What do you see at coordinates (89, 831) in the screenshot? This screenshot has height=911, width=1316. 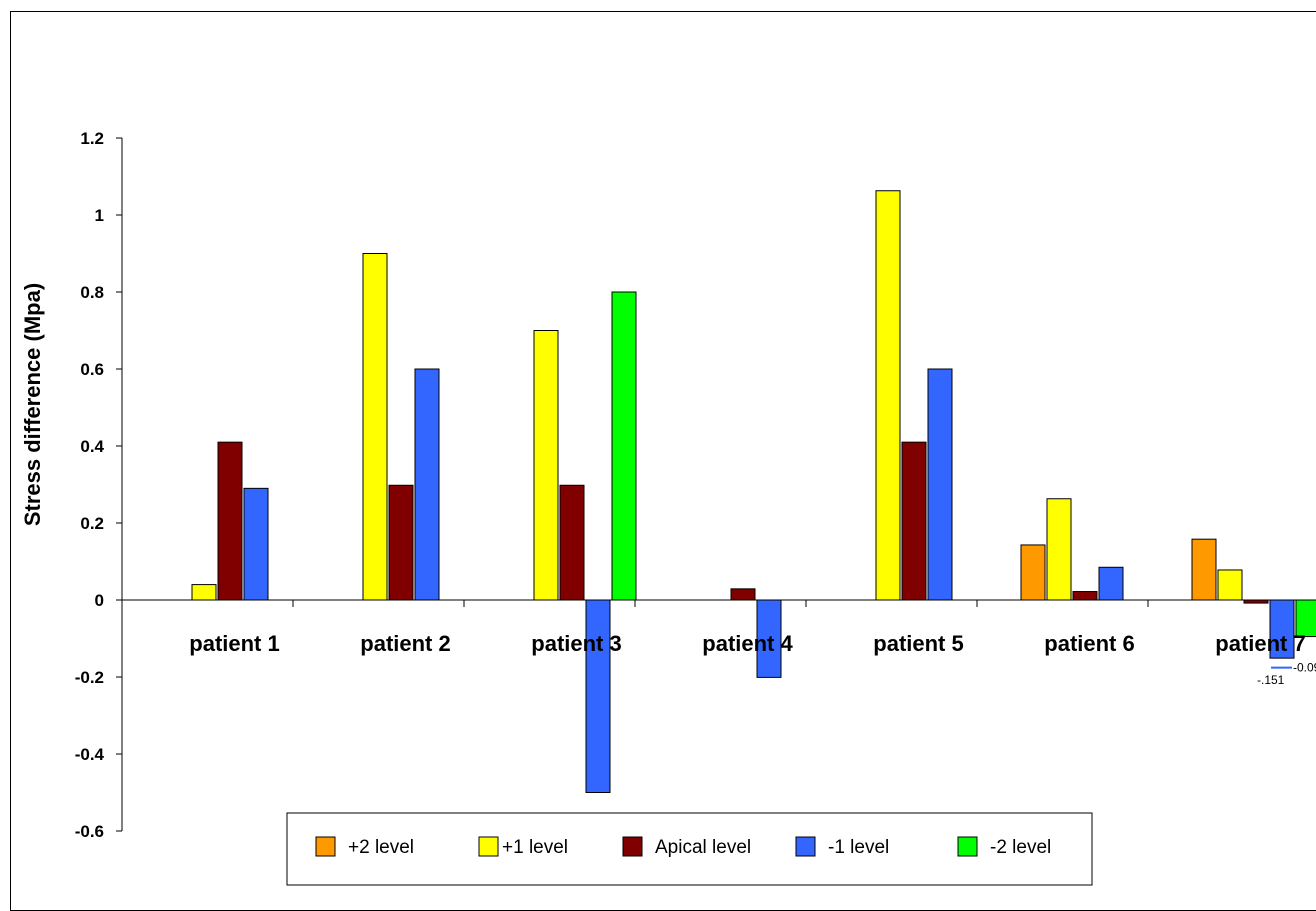 I see `y-tick-label: -0.6` at bounding box center [89, 831].